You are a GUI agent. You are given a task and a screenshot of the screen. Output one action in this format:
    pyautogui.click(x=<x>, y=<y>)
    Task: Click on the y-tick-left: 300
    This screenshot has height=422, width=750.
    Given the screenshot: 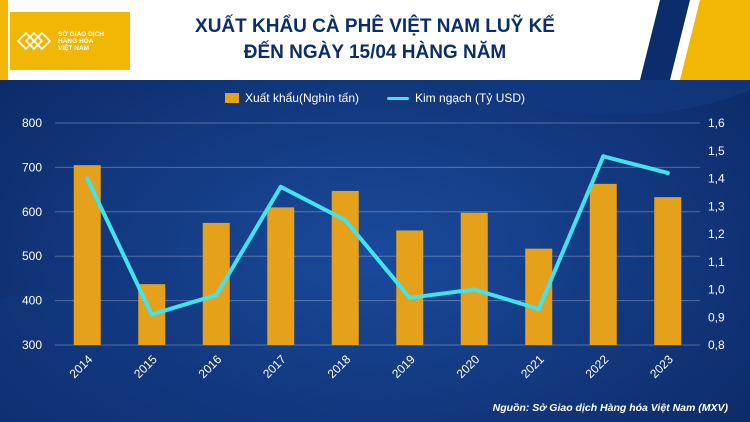 What is the action you would take?
    pyautogui.click(x=32, y=345)
    